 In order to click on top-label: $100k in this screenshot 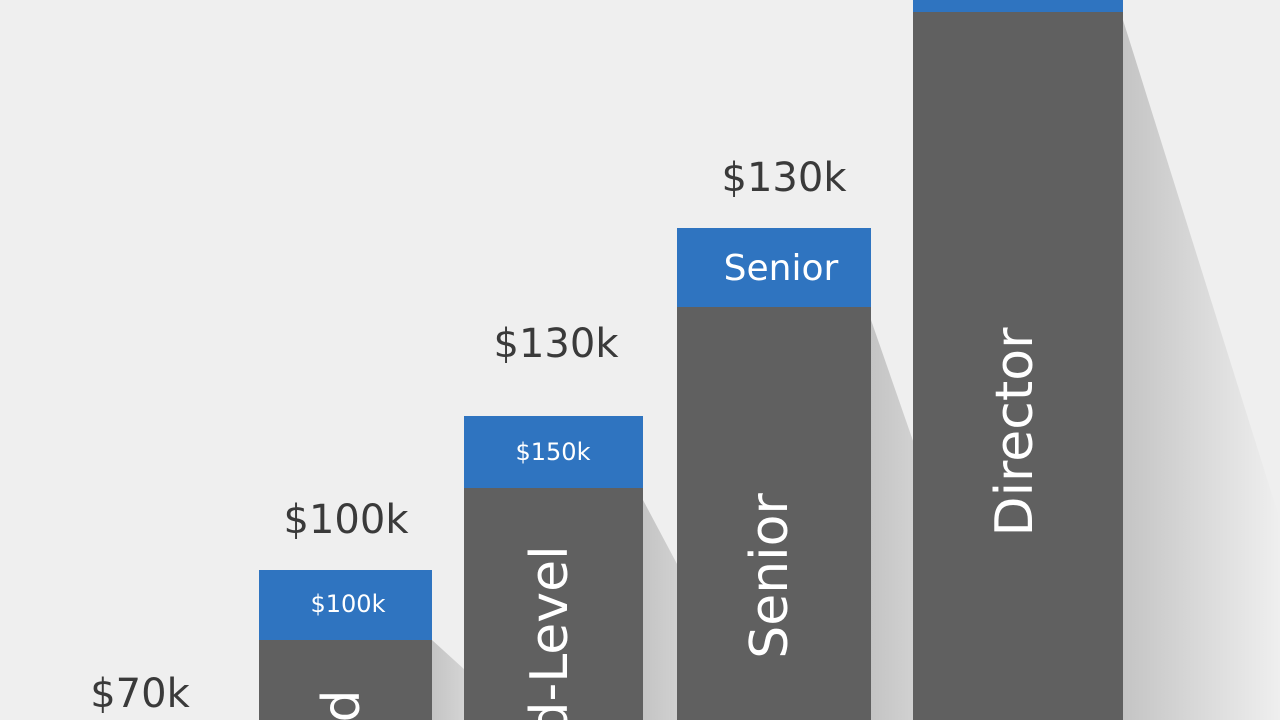, I will do `click(347, 520)`.